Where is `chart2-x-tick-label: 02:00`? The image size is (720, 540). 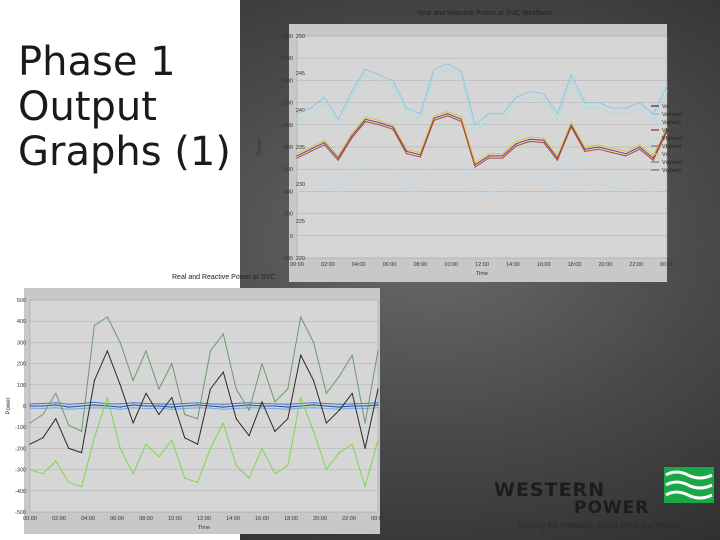
chart2-x-tick-label: 02:00 is located at coordinates (59, 519).